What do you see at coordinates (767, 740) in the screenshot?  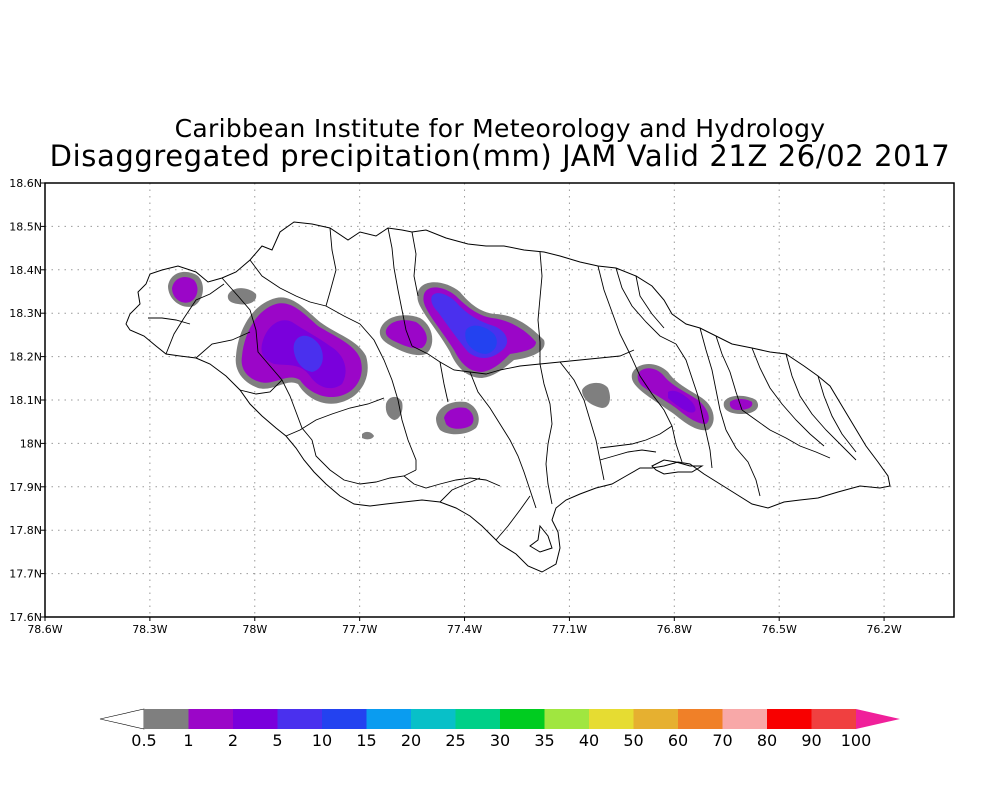 I see `legend-label: 80` at bounding box center [767, 740].